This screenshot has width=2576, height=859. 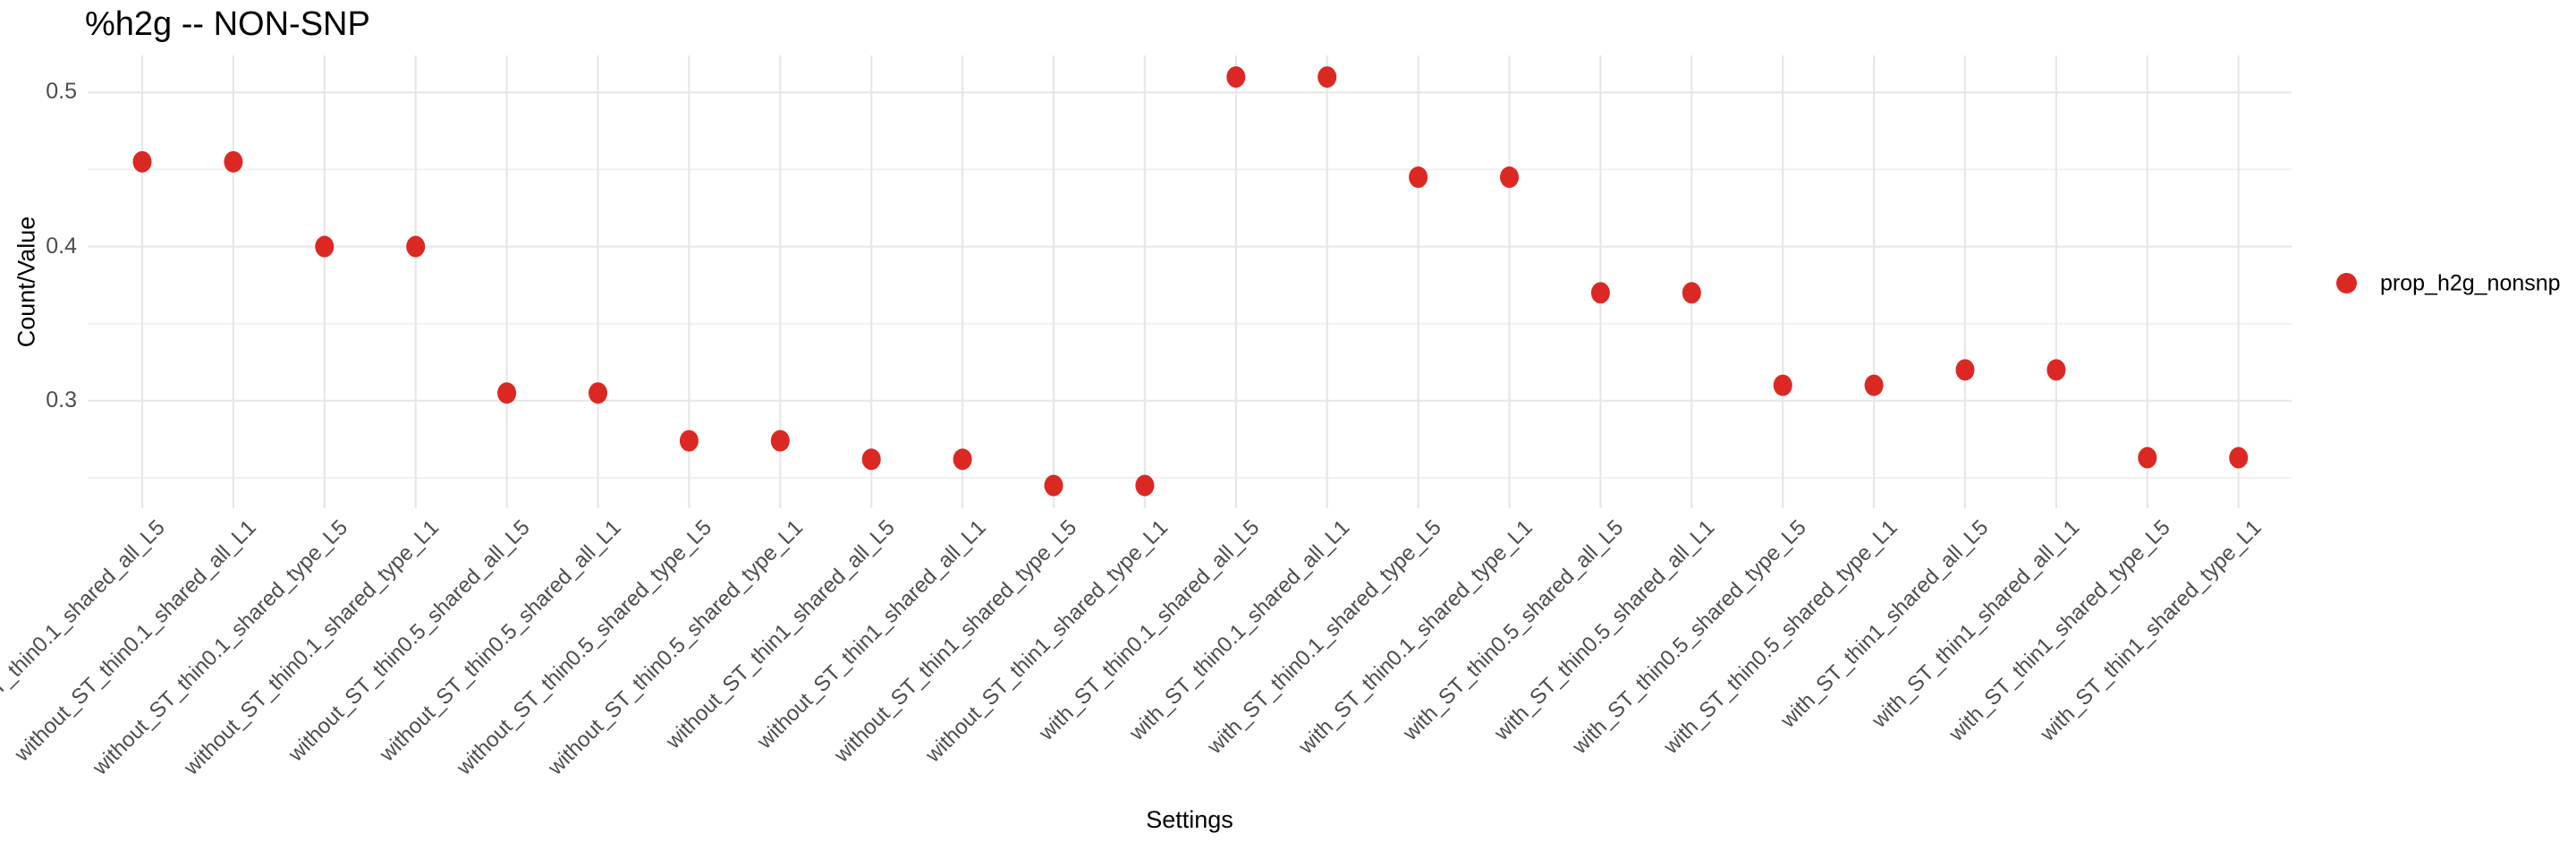 I want to click on chart-title: %h2g -- NON-SNP, so click(x=227, y=24).